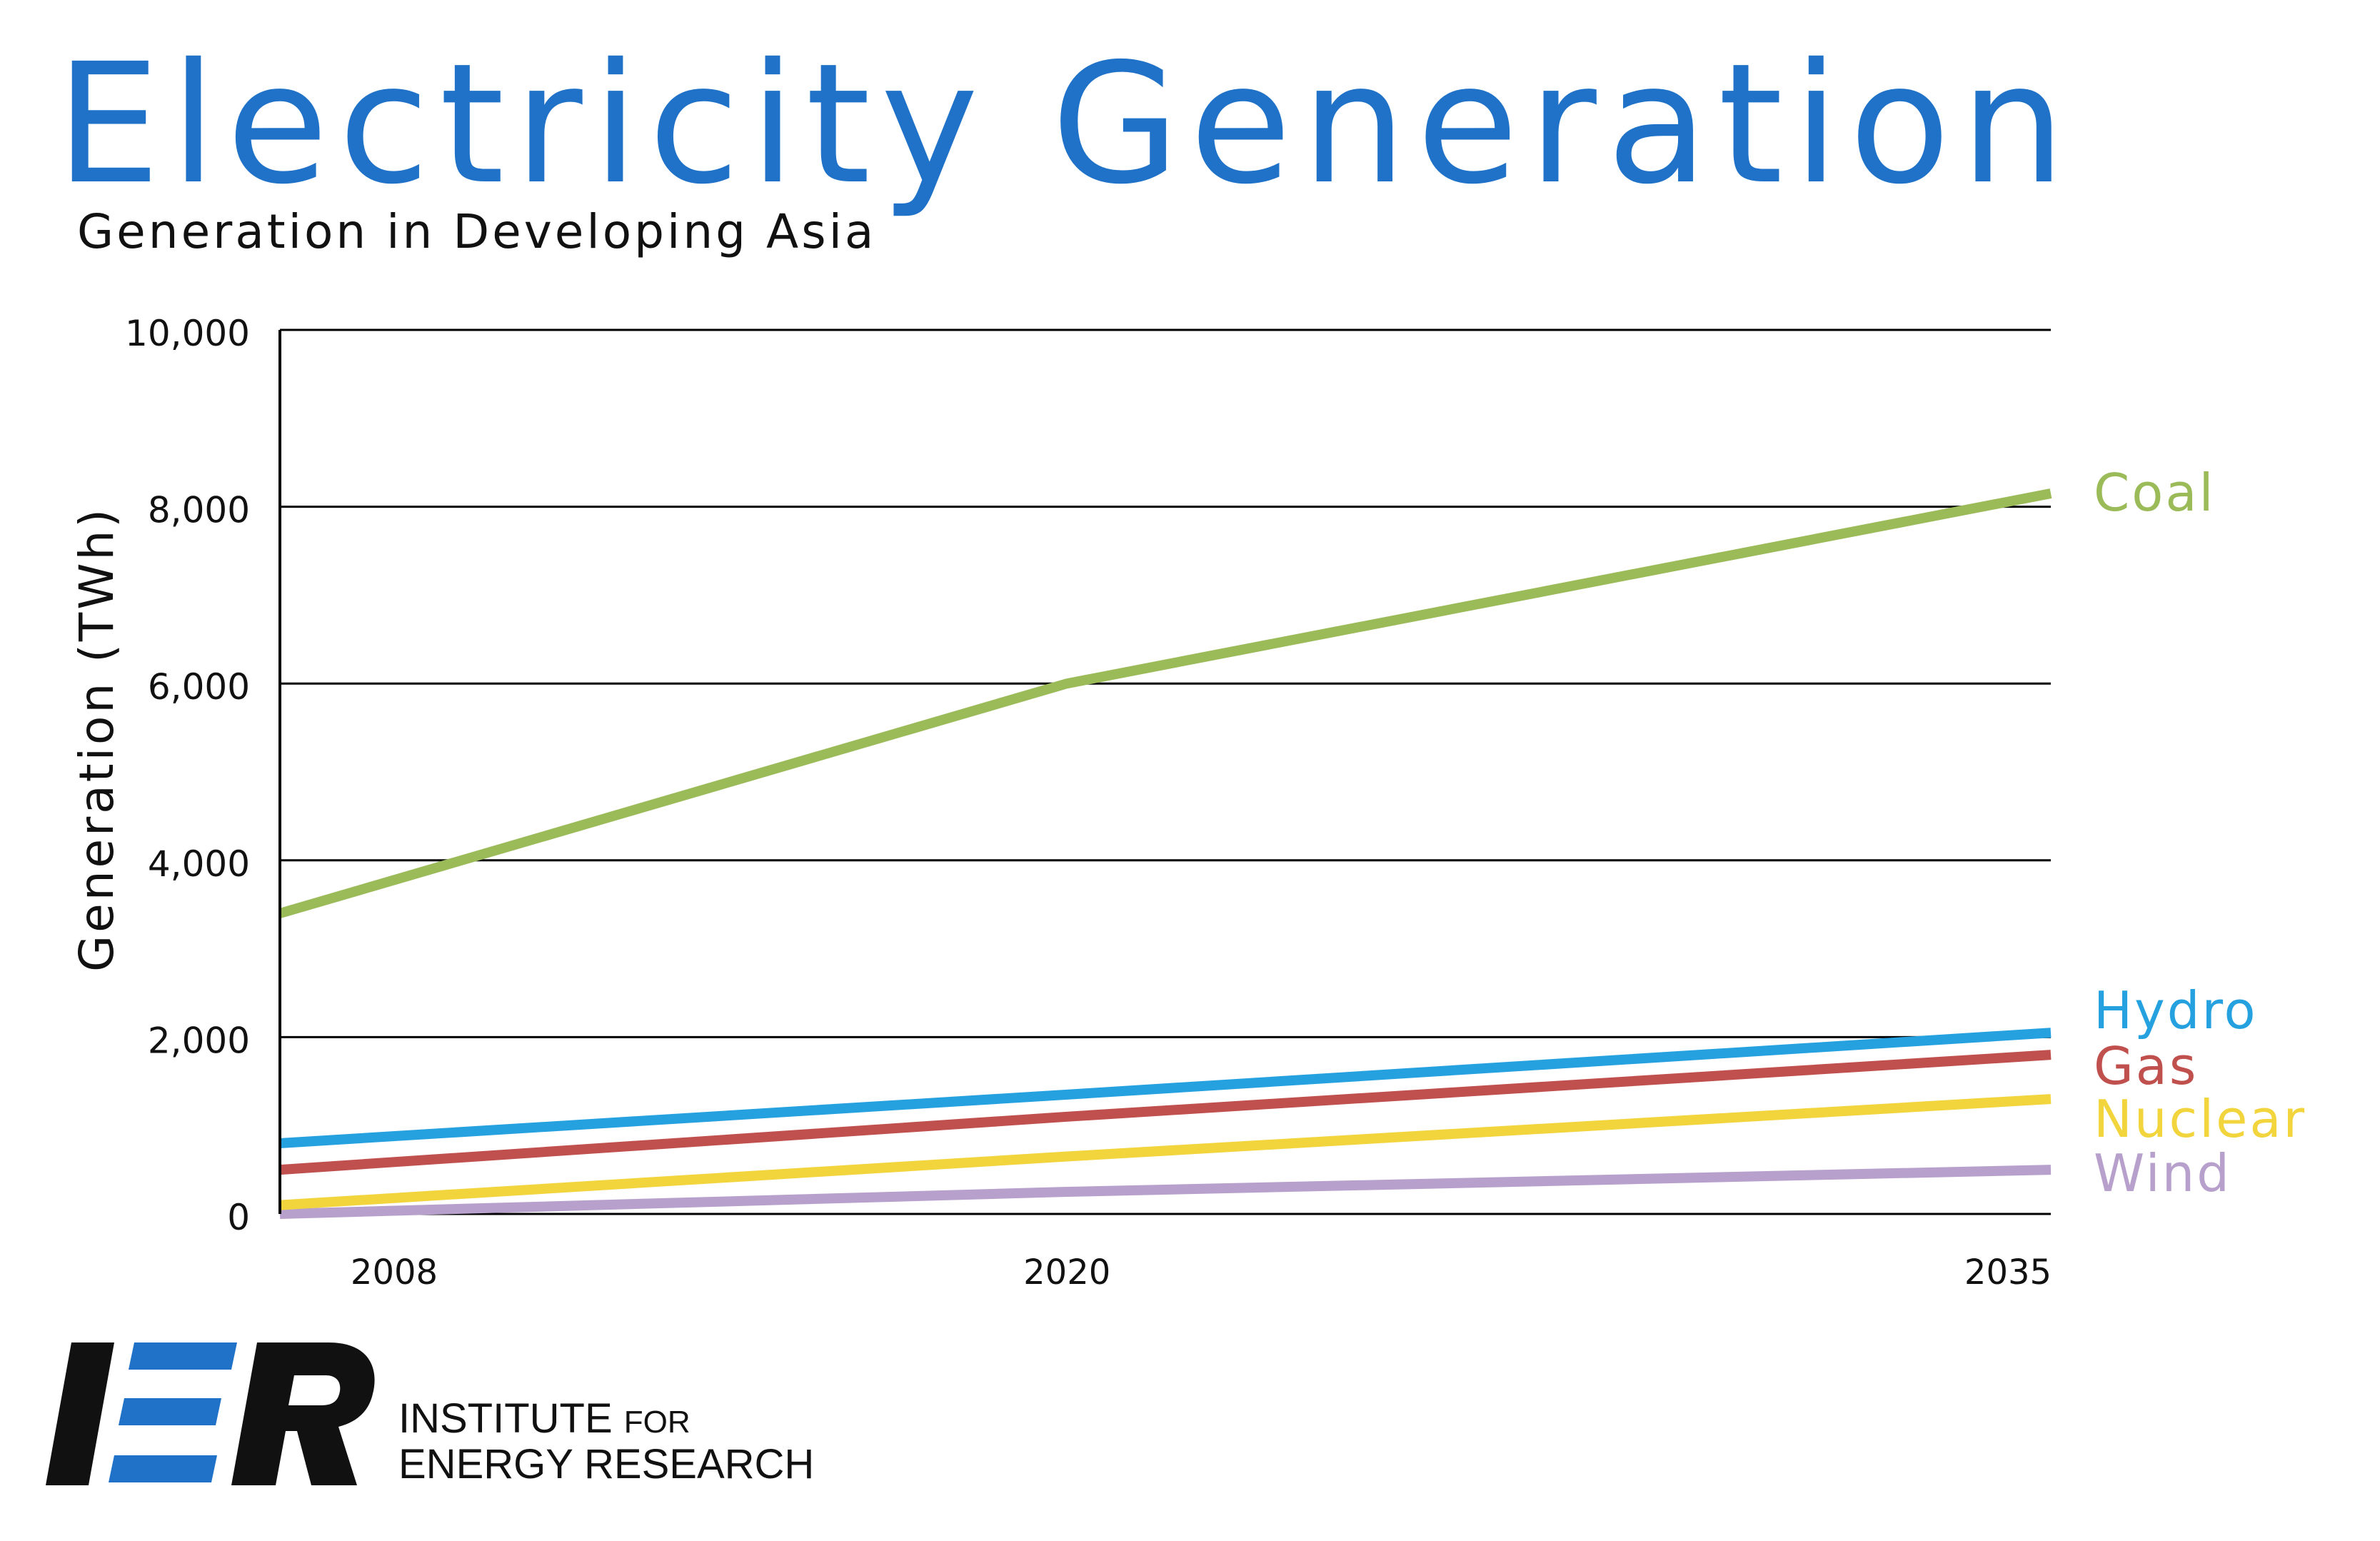 This screenshot has width=2380, height=1541. Describe the element at coordinates (606, 1464) in the screenshot. I see `org-name-line2: ENERGY RESEARCH` at that location.